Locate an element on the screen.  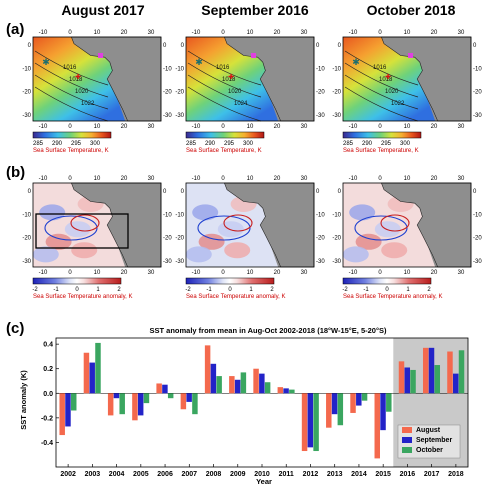
isobar-label: 1024 is located at coordinates (241, 104).